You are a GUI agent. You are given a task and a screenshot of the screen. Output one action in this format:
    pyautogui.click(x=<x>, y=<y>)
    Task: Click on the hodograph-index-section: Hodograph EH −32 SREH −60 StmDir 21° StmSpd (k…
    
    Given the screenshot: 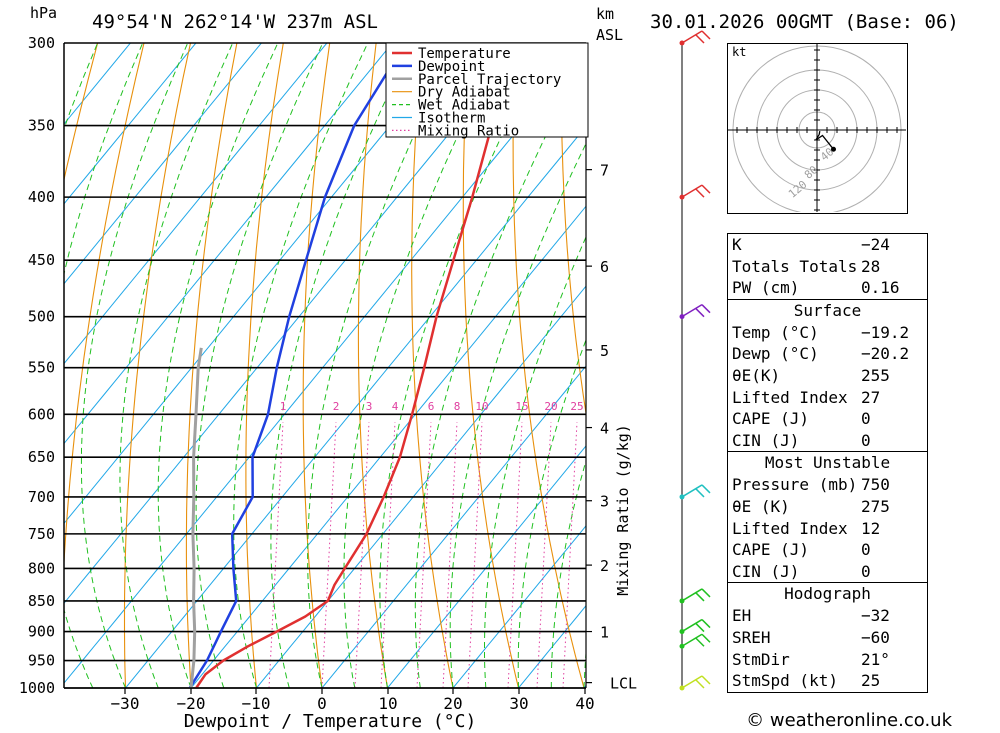 What is the action you would take?
    pyautogui.click(x=827, y=636)
    